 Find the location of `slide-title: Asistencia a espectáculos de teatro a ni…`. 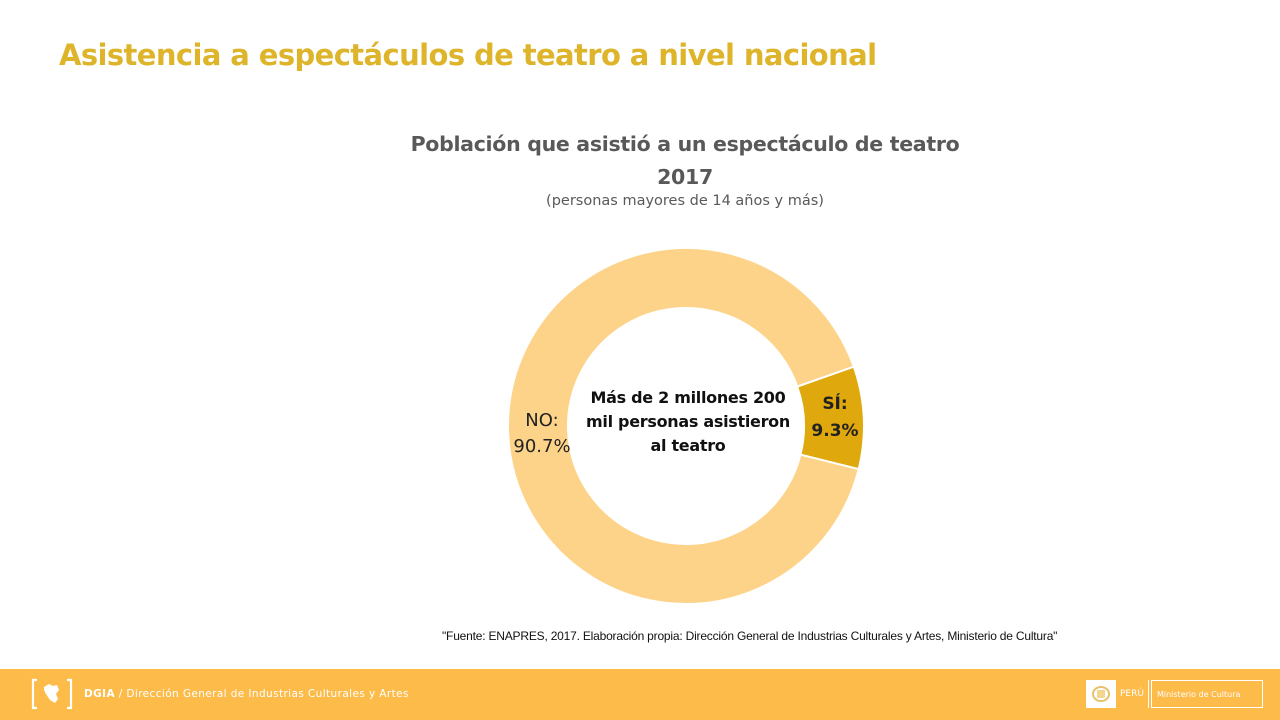

slide-title: Asistencia a espectáculos de teatro a ni… is located at coordinates (468, 55).